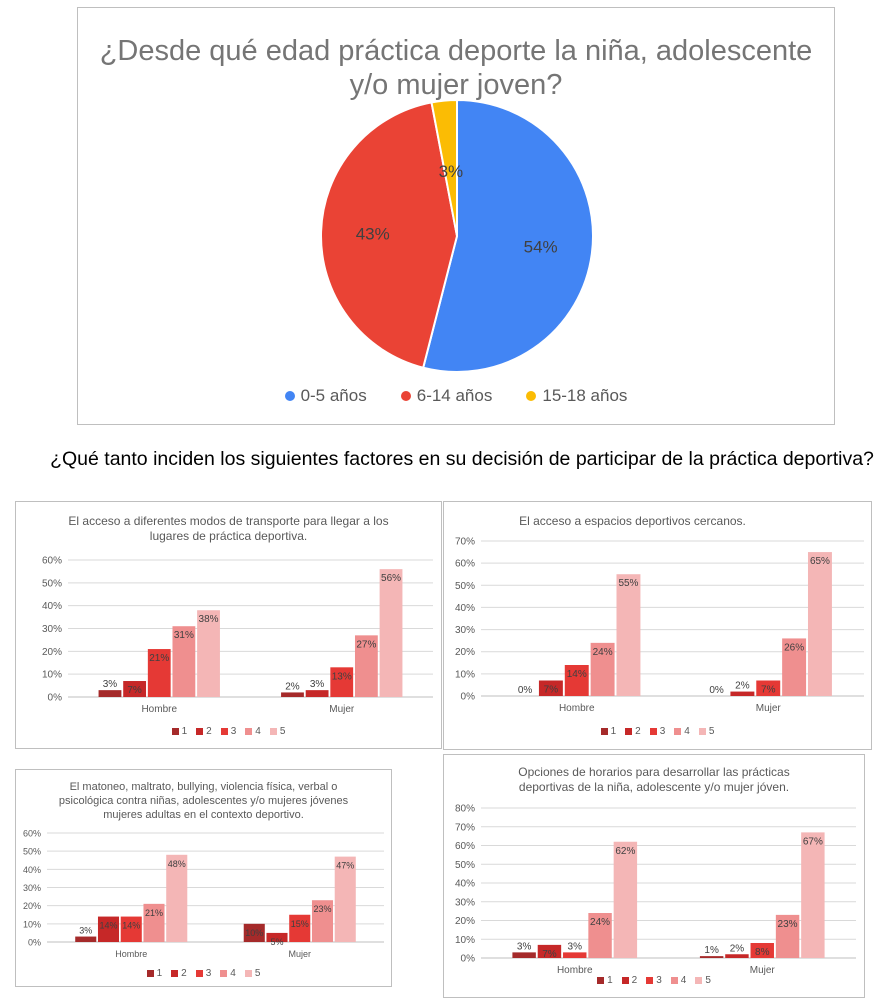  What do you see at coordinates (333, 395) in the screenshot?
I see `legend-label: 0-5 años` at bounding box center [333, 395].